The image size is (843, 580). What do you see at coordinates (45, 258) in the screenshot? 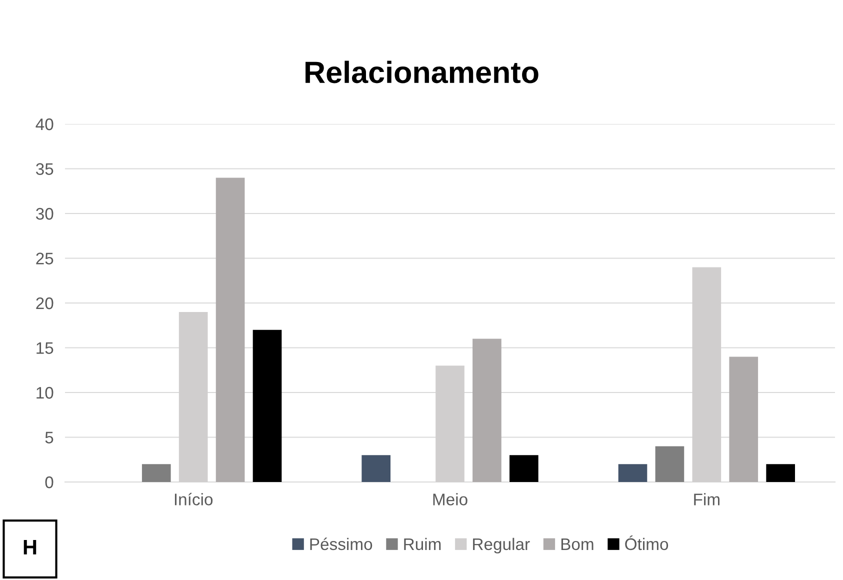
I see `y-tick-label: 25` at bounding box center [45, 258].